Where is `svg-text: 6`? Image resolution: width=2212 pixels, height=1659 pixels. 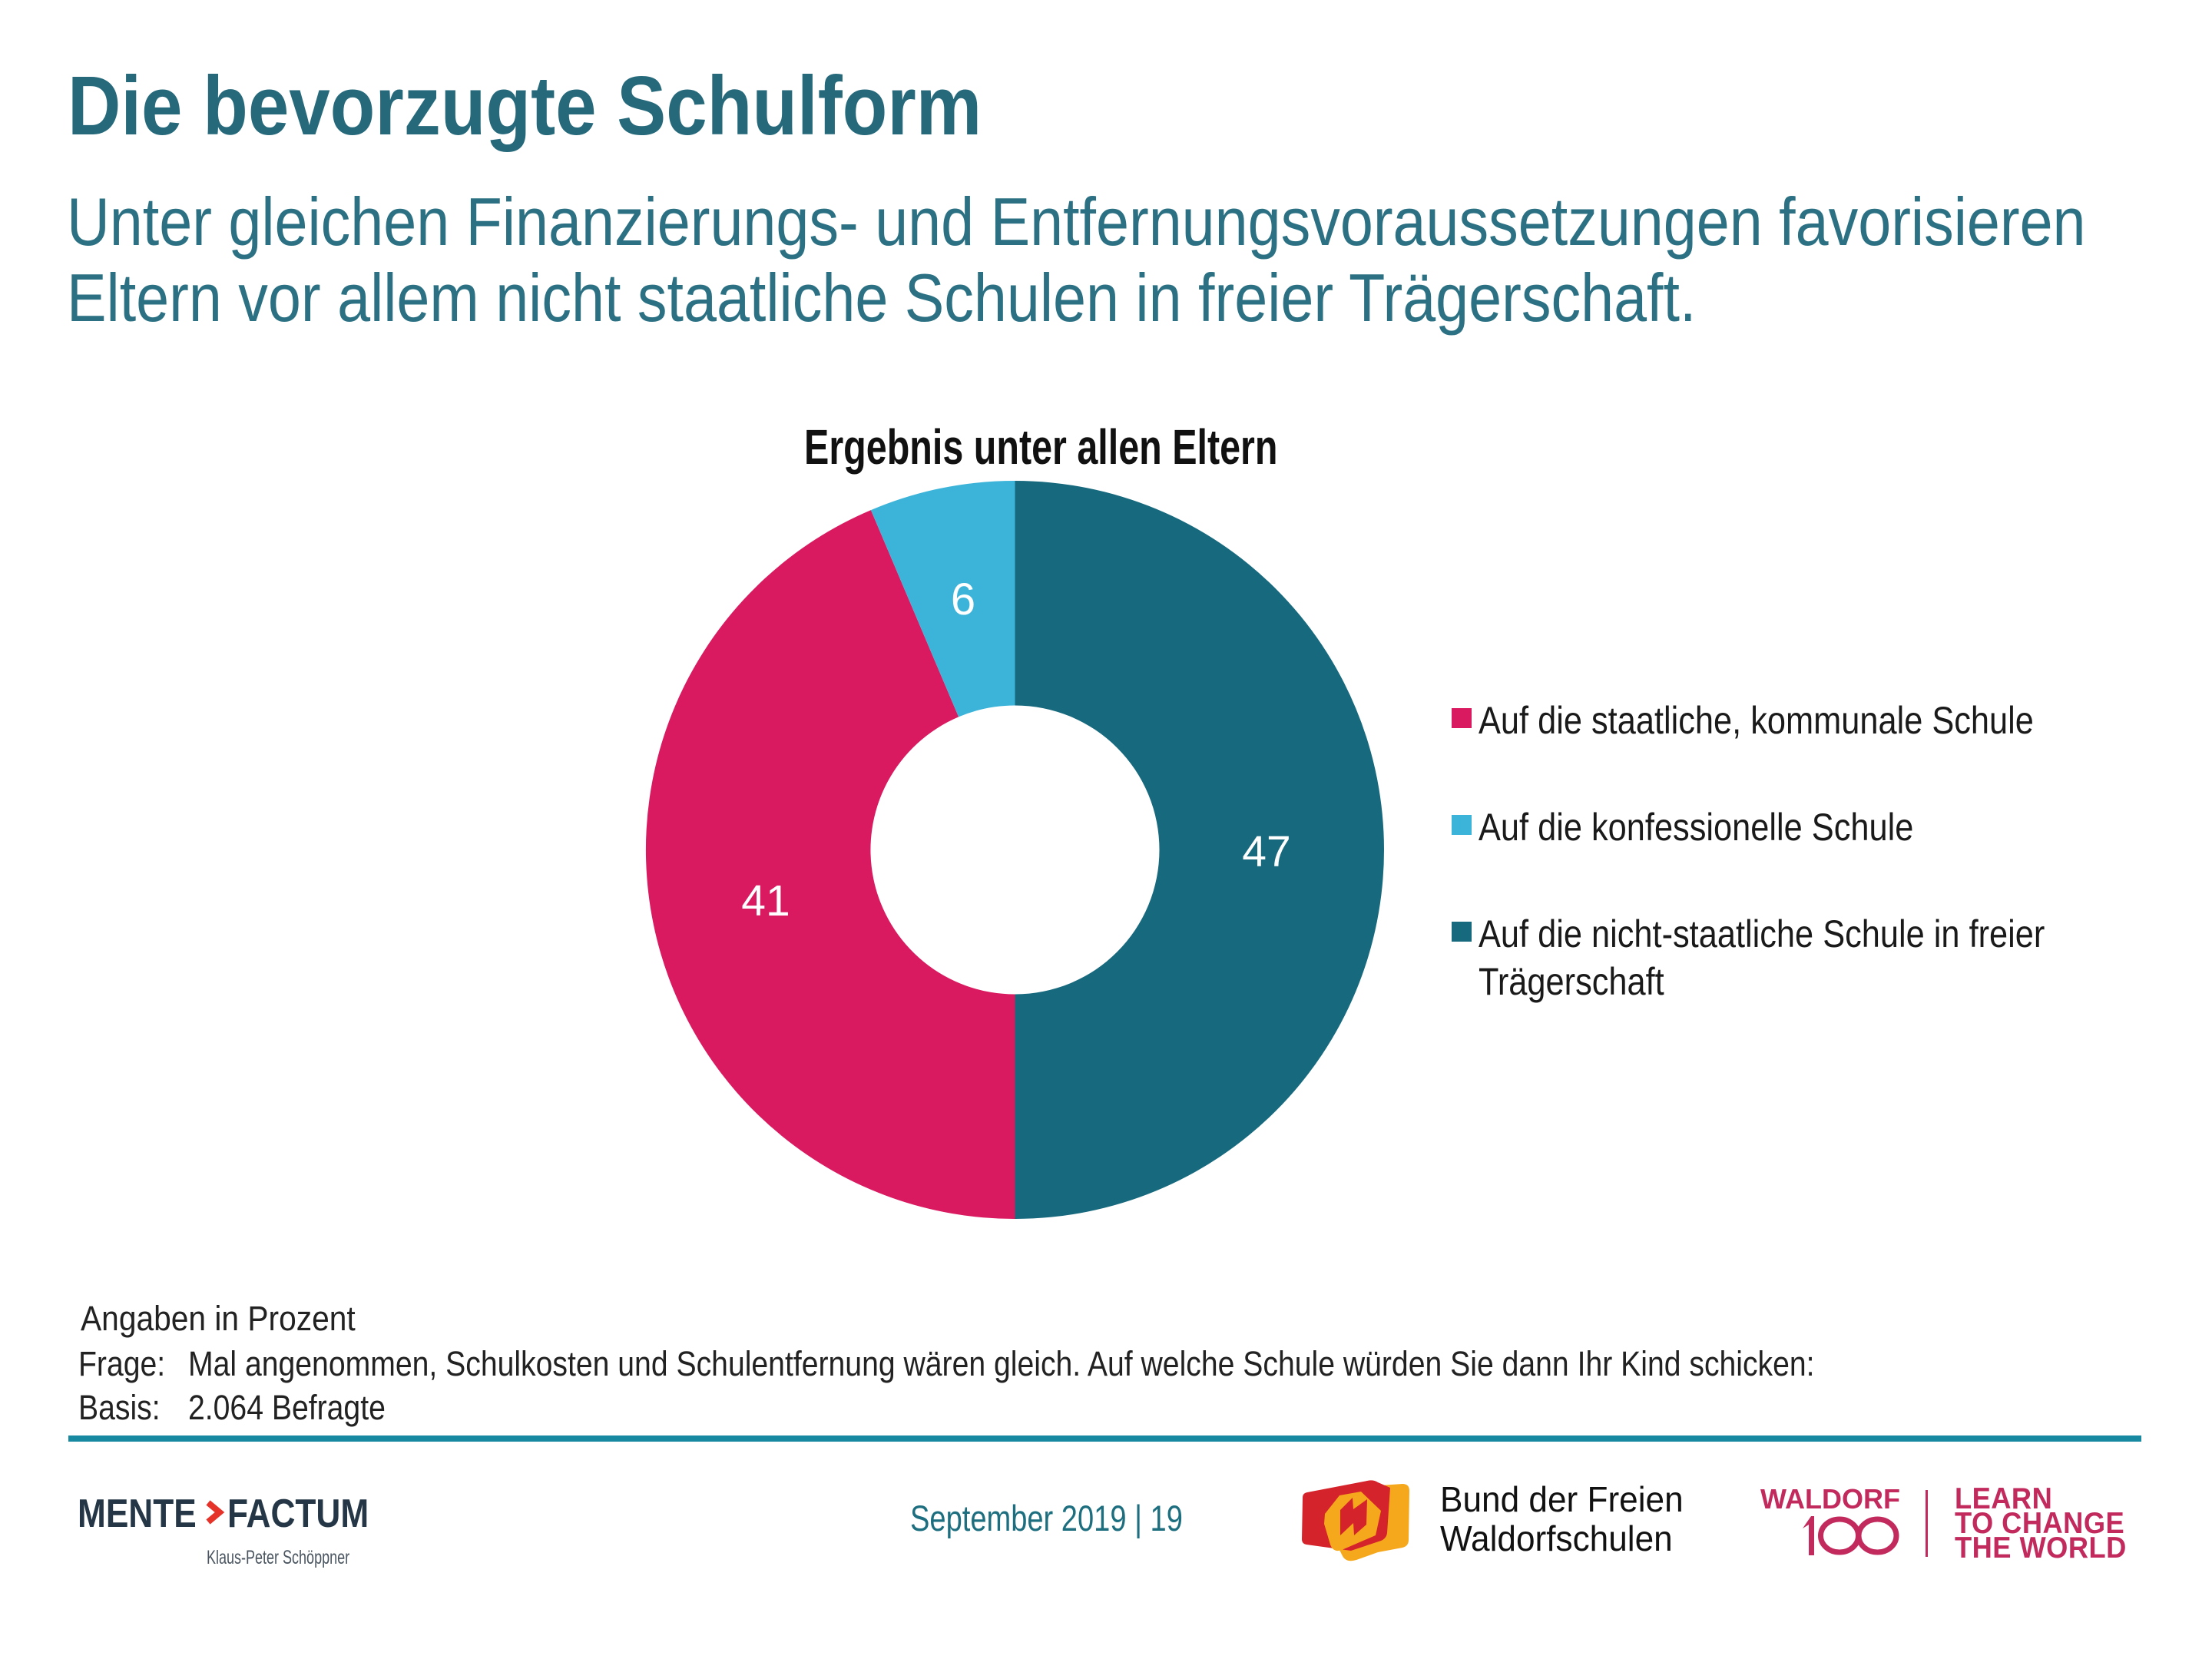
svg-text: 6 is located at coordinates (963, 600).